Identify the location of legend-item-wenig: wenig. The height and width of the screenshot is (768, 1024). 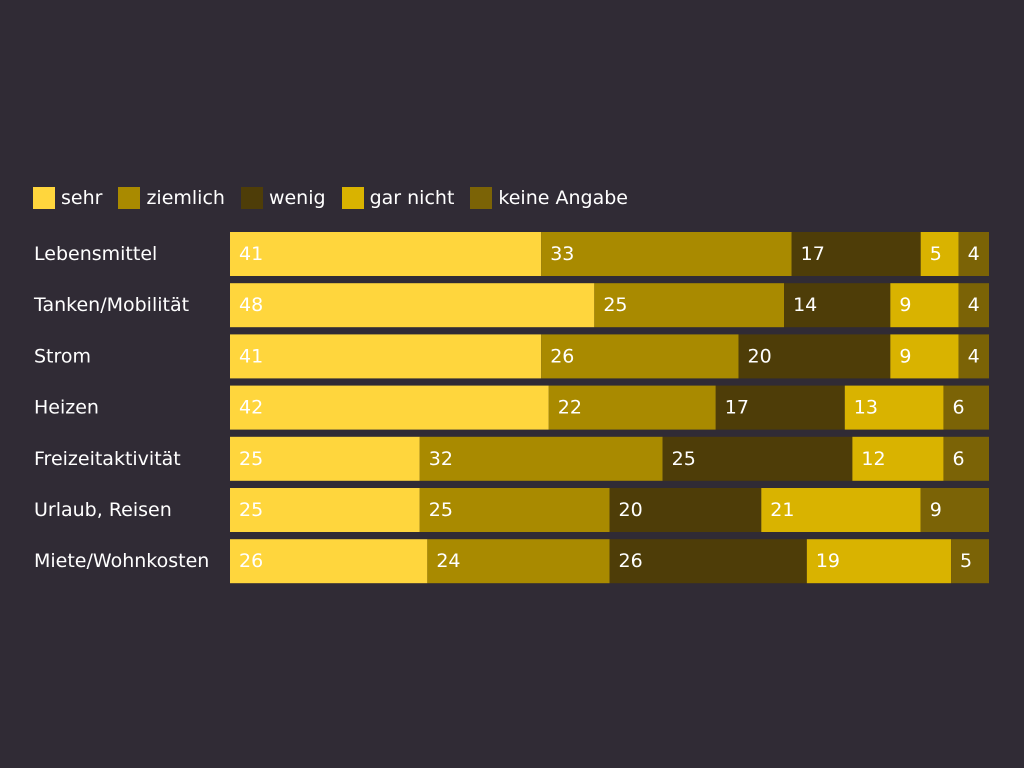
(283, 198).